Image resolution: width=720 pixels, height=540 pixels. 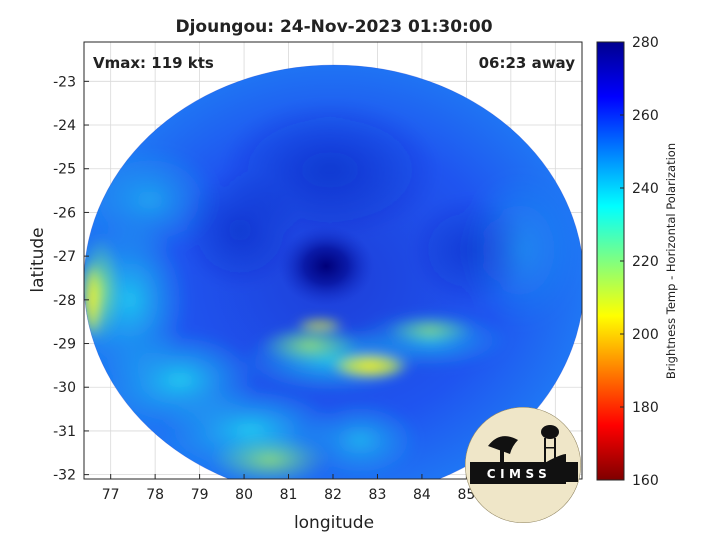 I want to click on colorbar, so click(x=610, y=261).